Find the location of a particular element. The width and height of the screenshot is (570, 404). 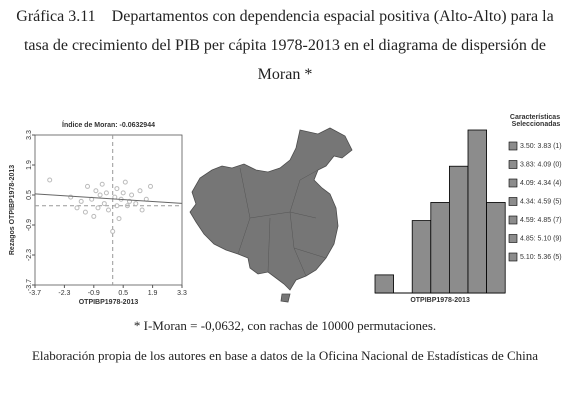

province-borders is located at coordinates (282, 222).